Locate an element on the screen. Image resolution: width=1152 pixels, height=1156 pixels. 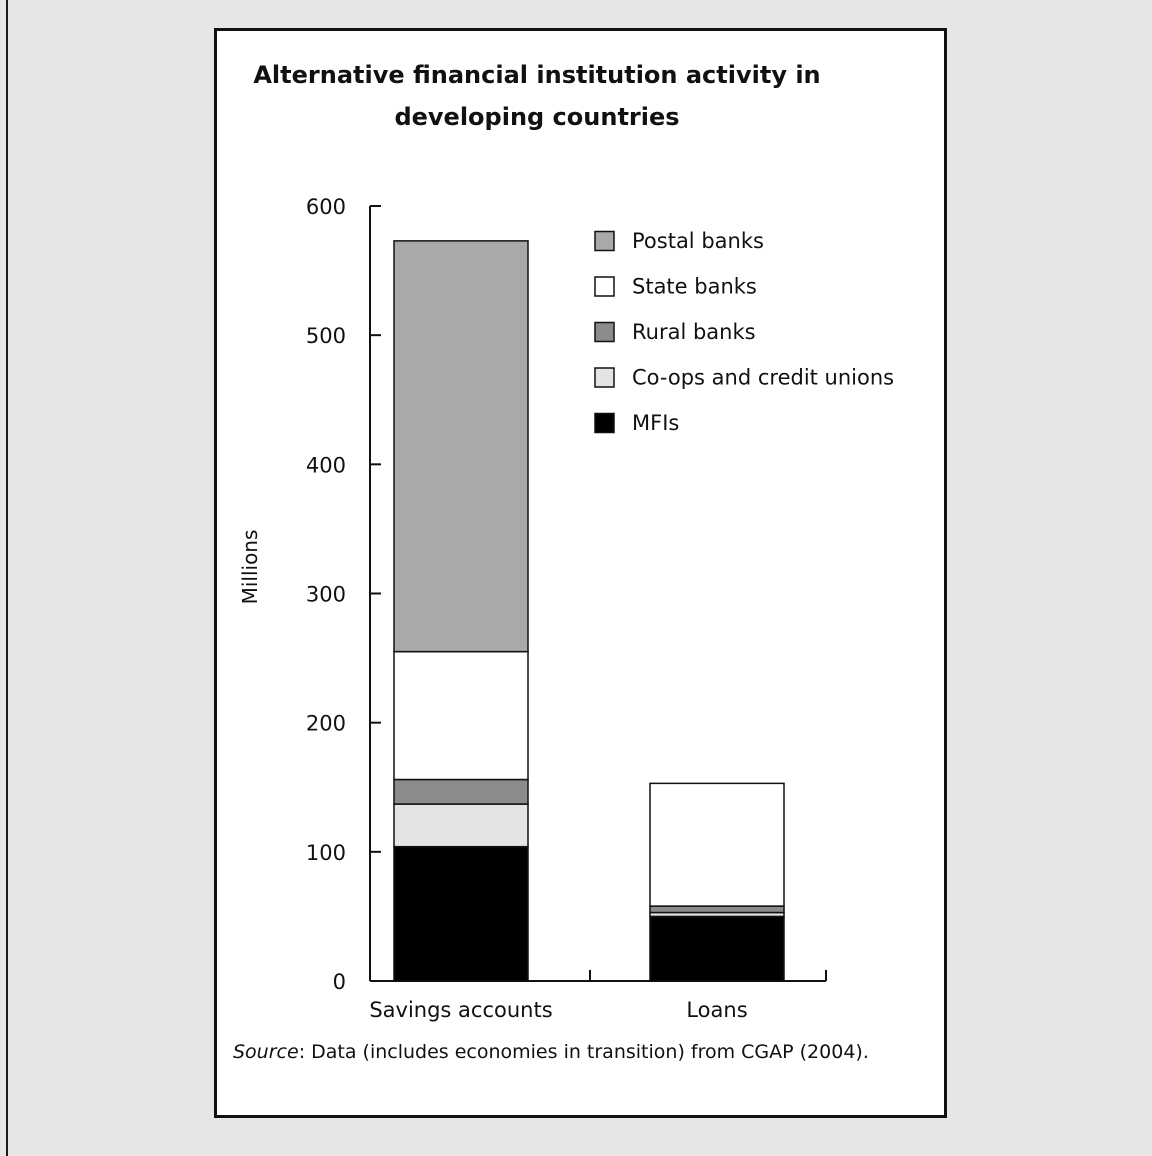
y-tick-label: 600 is located at coordinates (326, 207).